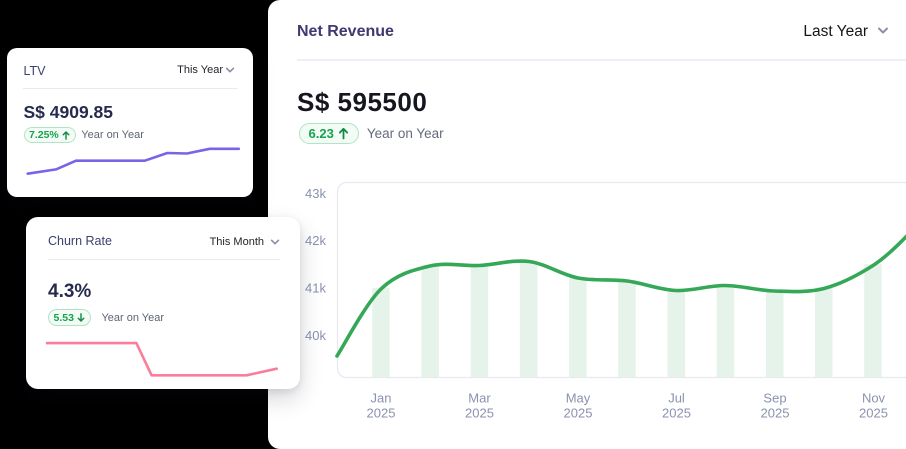  I want to click on svg-text: Nov, so click(874, 398).